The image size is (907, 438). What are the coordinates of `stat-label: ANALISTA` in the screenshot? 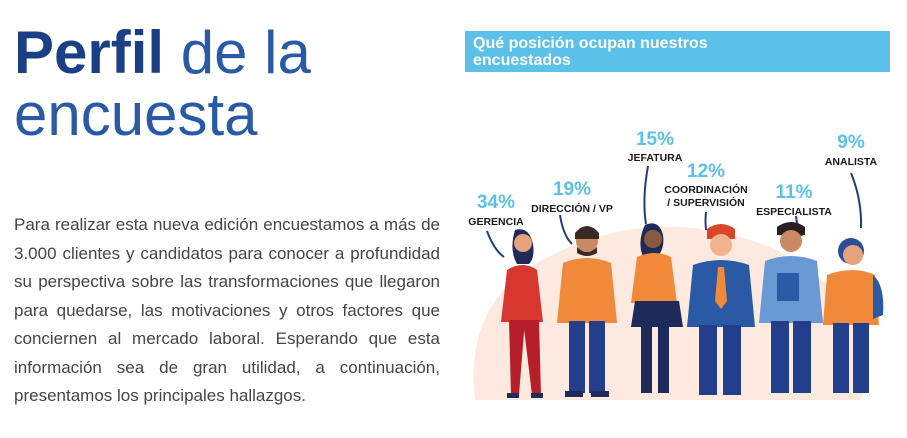 It's located at (851, 162).